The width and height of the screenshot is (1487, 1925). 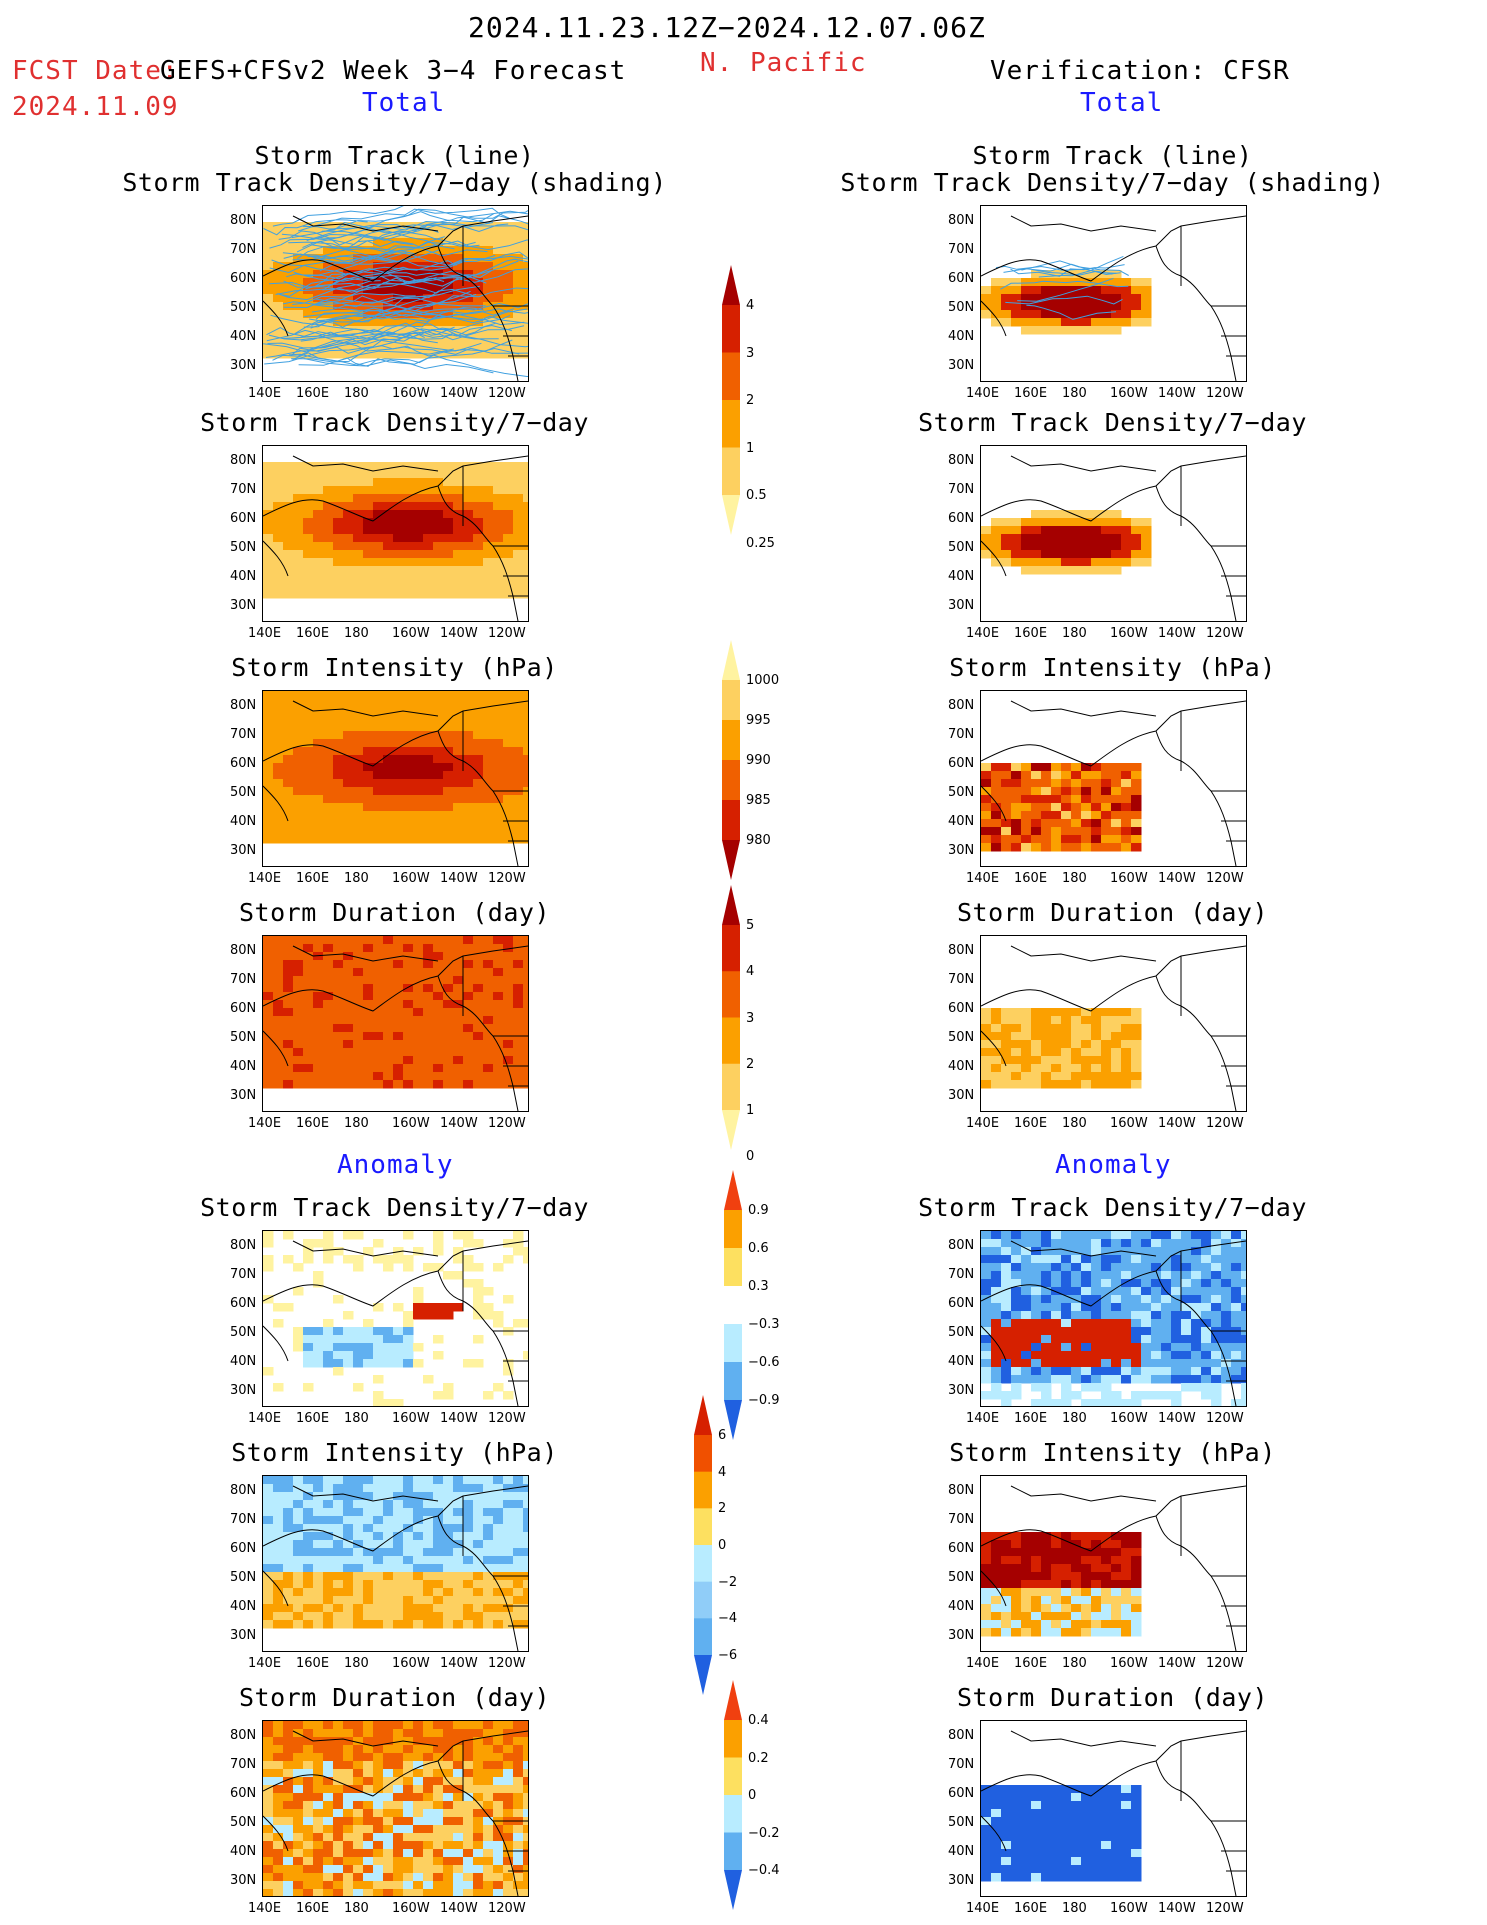 I want to click on coastline, so click(x=395, y=783).